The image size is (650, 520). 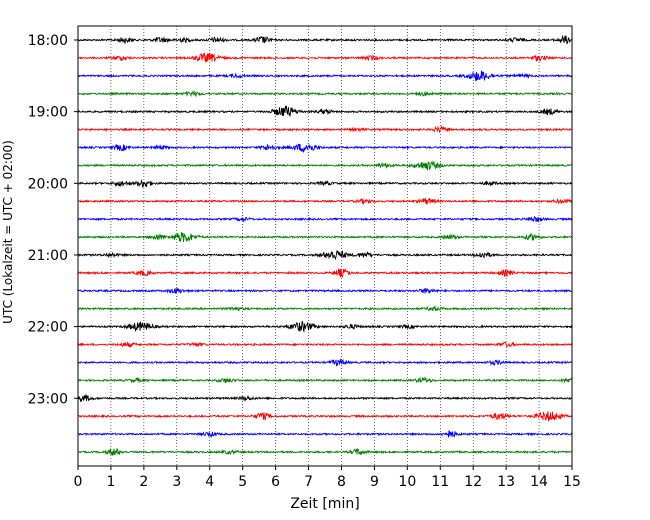 I want to click on y-tick-label: 22:00, so click(x=48, y=328).